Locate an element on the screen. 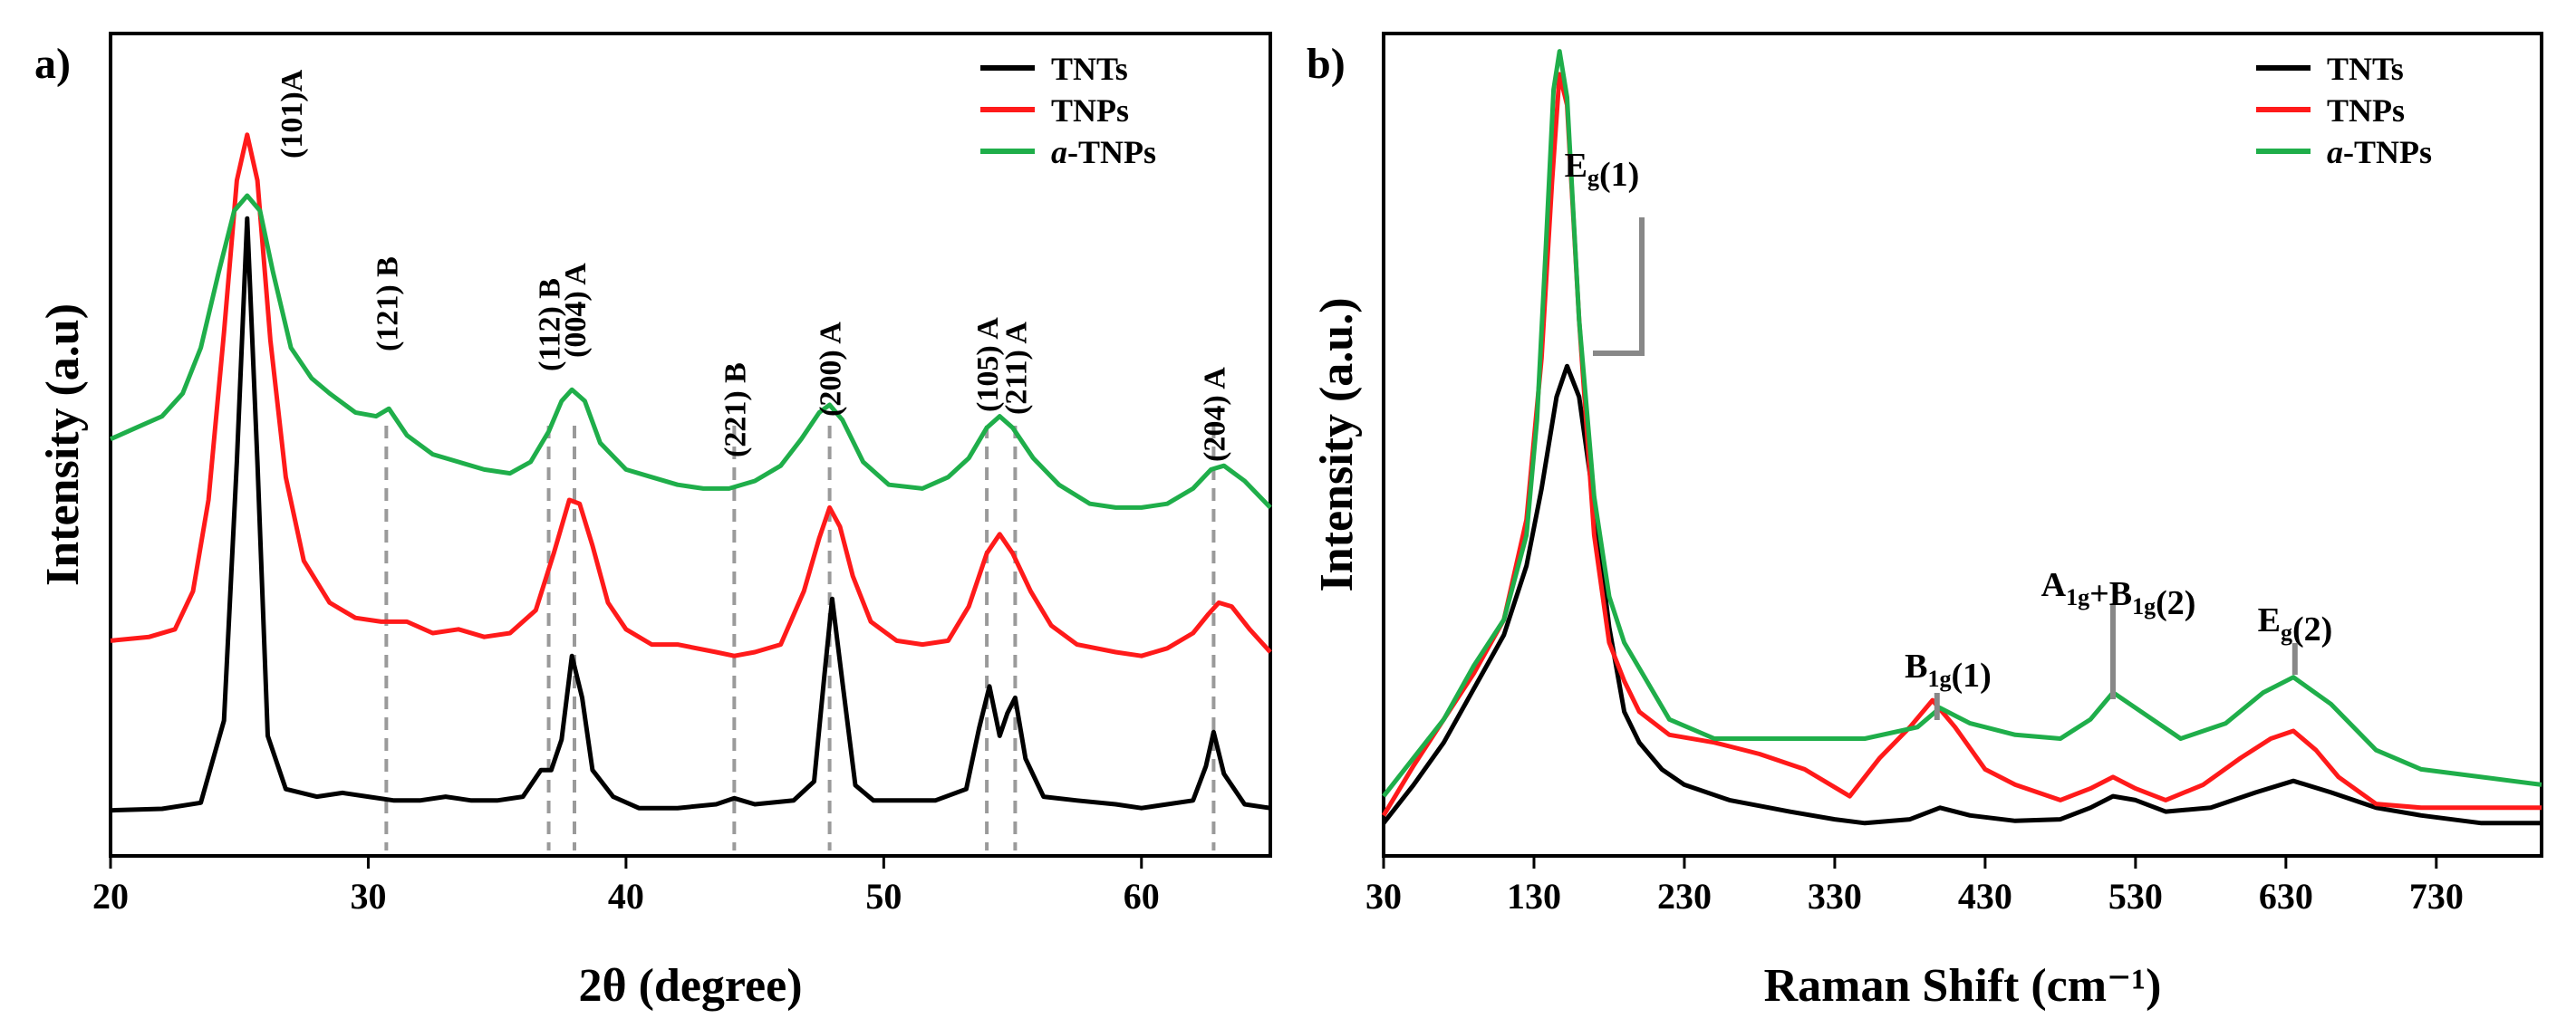  raman-mode-label: Eg(2) is located at coordinates (2295, 638).